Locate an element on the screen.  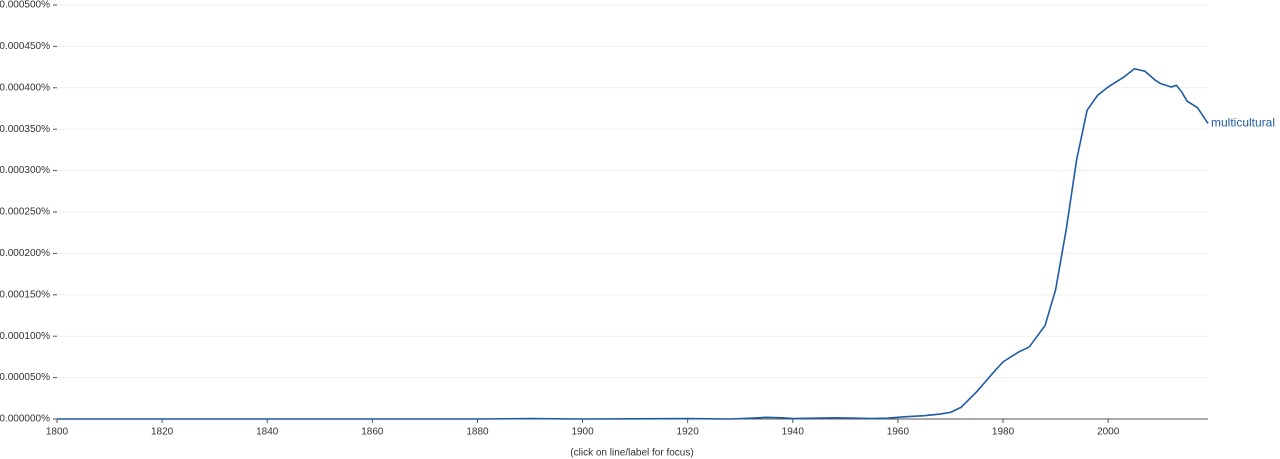
y-tick-label: 0.000500% is located at coordinates (25, 5).